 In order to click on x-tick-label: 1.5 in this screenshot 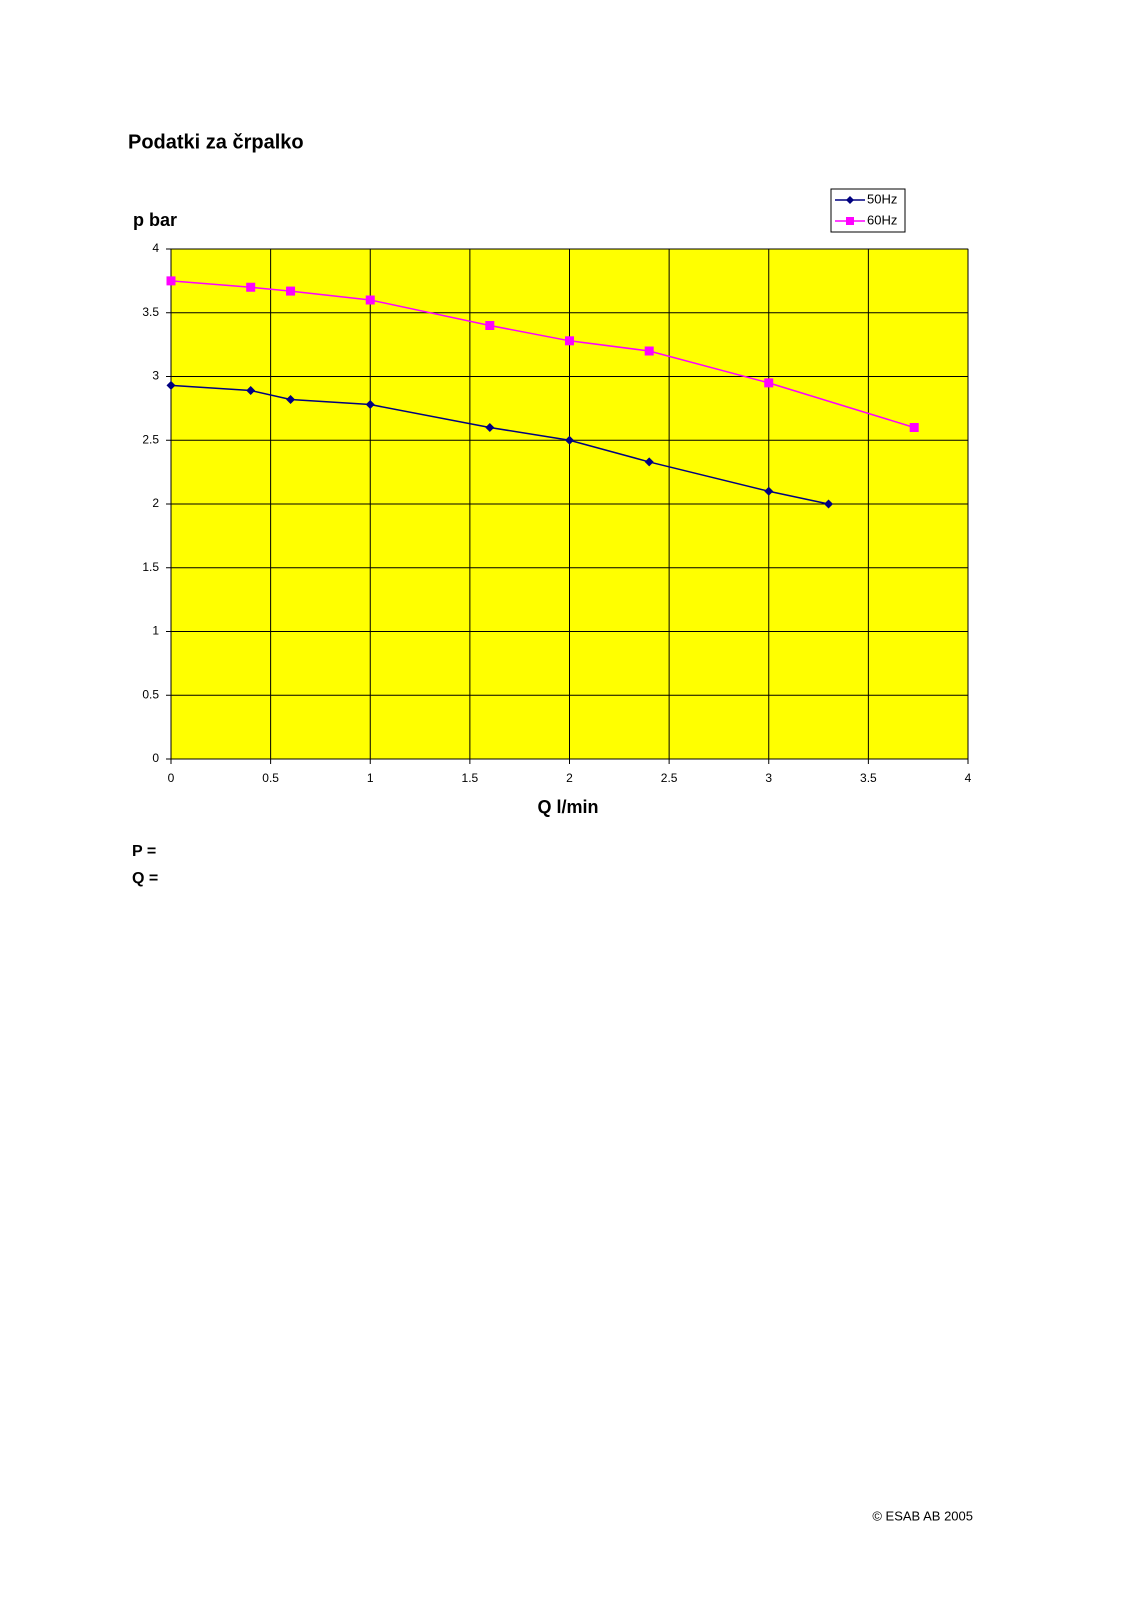, I will do `click(470, 778)`.